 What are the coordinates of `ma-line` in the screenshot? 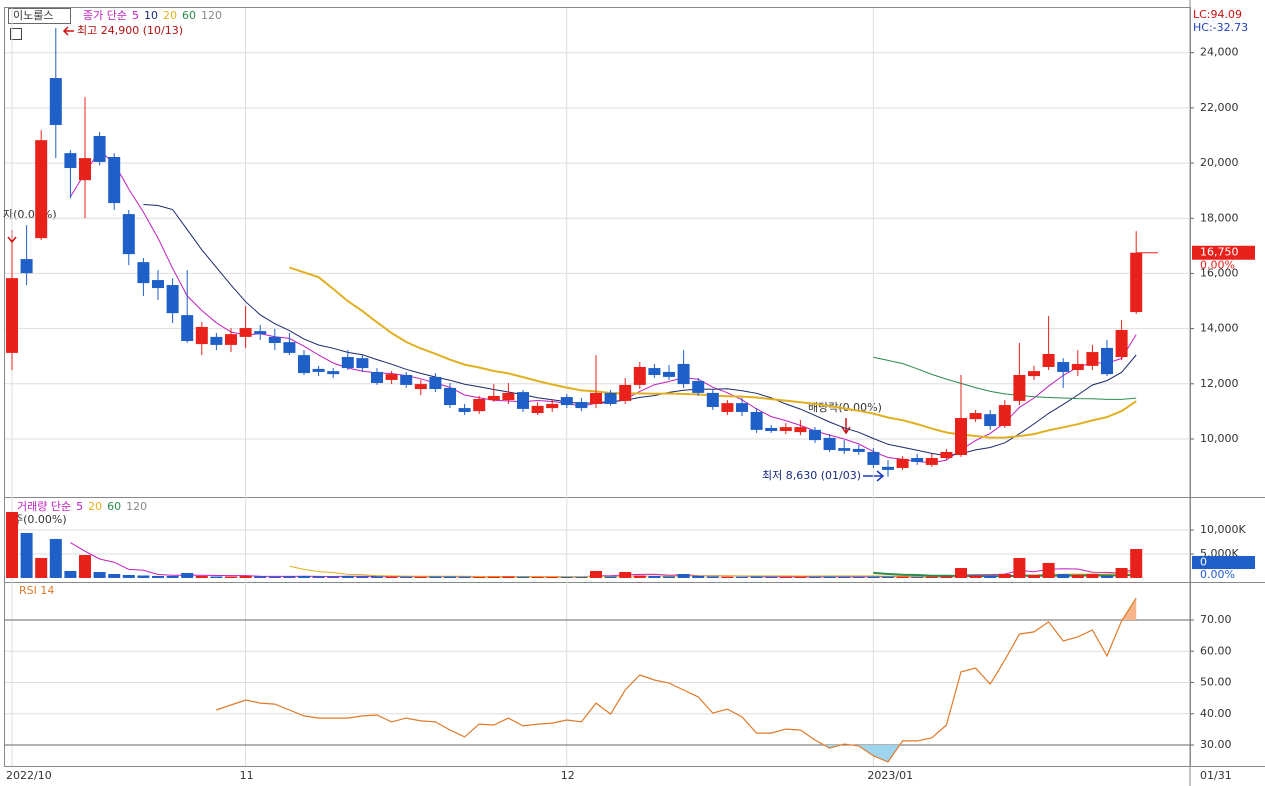 It's located at (1005, 378).